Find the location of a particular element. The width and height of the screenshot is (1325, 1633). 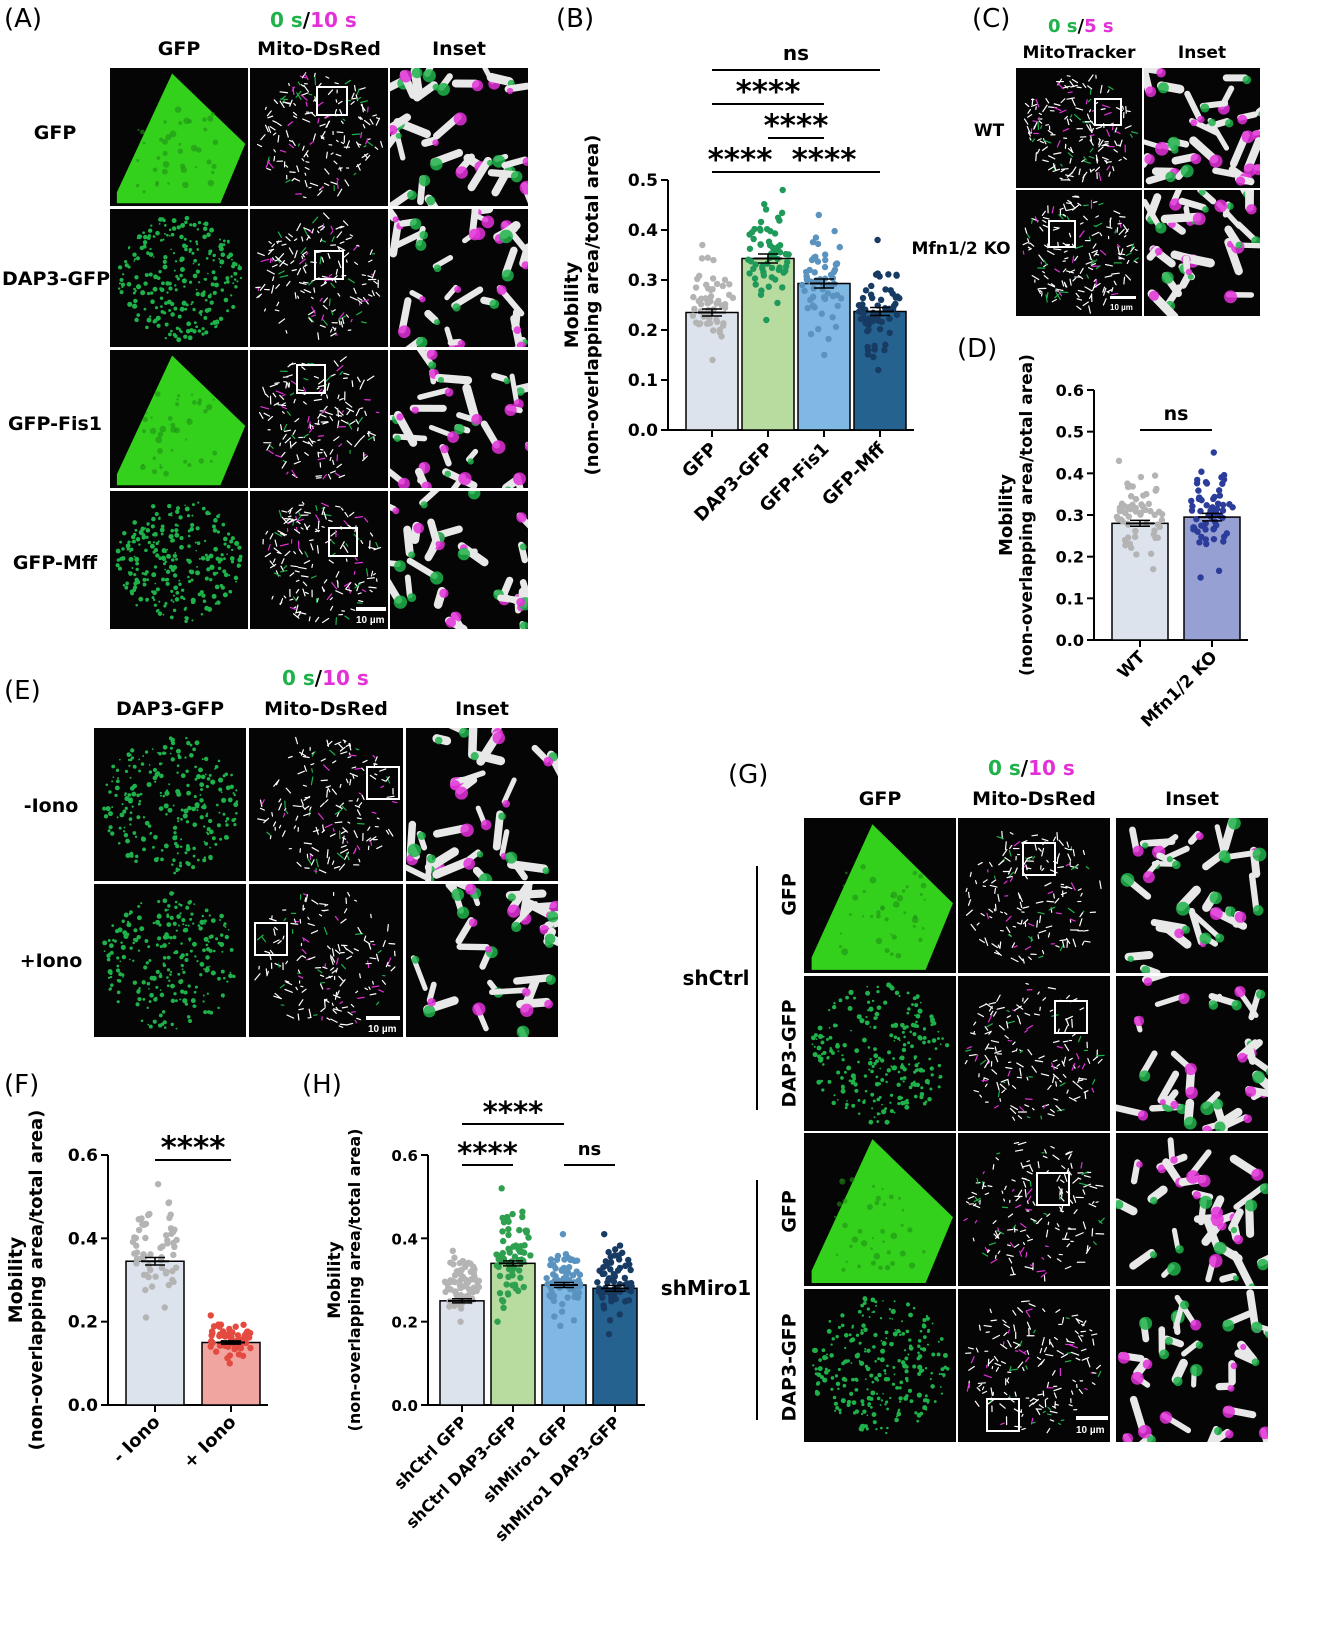

panel-a-col-header-mito: Mito-DsRed is located at coordinates (319, 49).